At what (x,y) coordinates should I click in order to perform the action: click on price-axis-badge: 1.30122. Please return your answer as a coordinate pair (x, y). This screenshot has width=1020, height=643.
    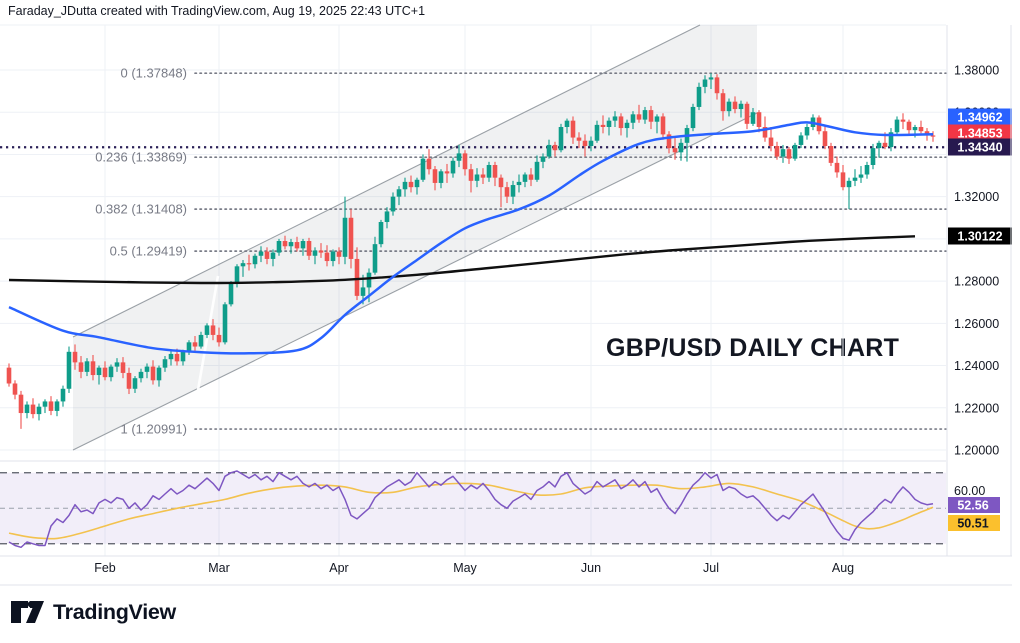
    Looking at the image, I should click on (980, 236).